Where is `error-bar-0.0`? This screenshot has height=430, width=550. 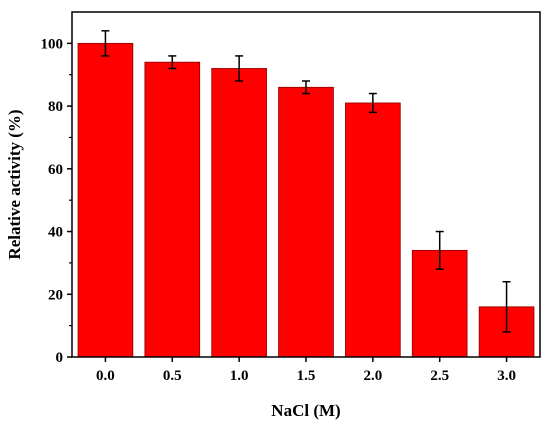
error-bar-0.0 is located at coordinates (105, 43).